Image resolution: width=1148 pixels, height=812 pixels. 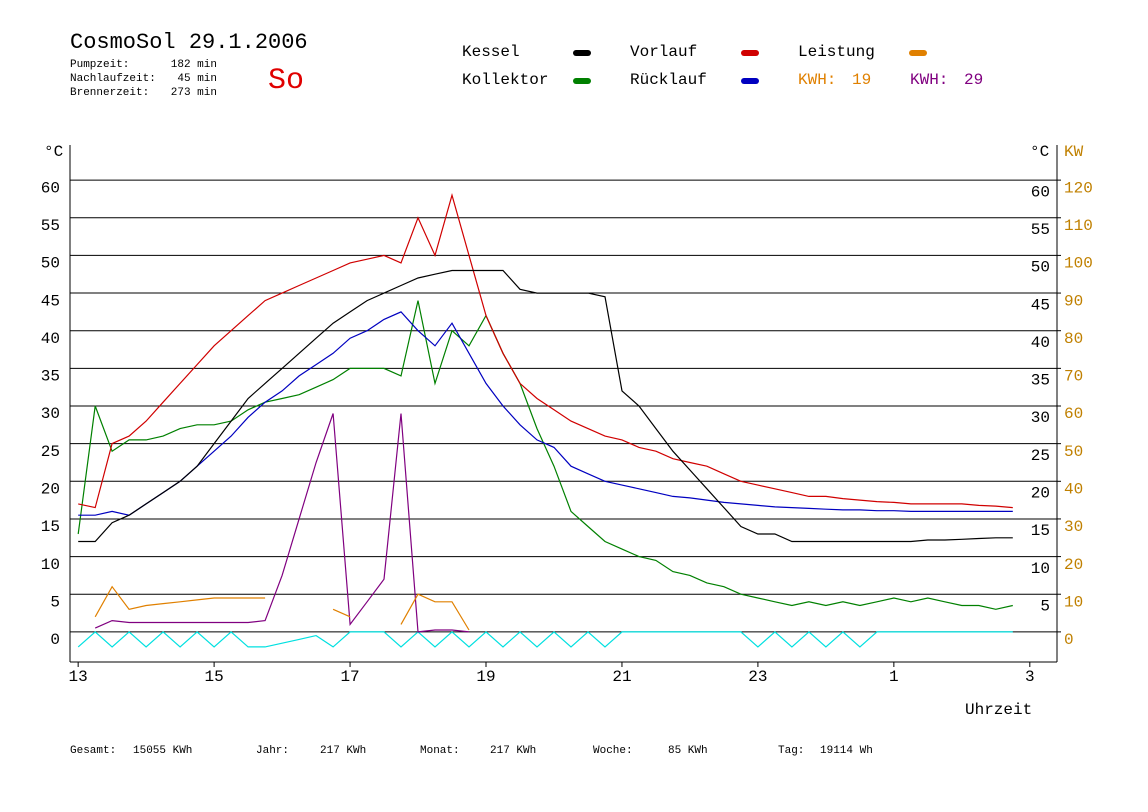 What do you see at coordinates (55, 602) in the screenshot?
I see `y-tick-label: 5` at bounding box center [55, 602].